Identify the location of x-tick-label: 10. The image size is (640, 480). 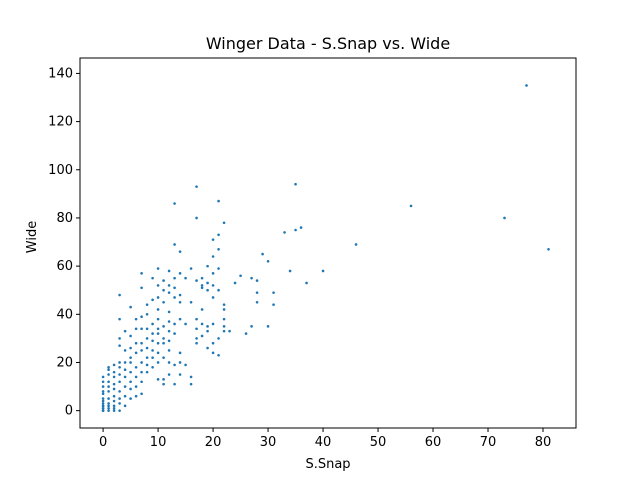
(158, 442).